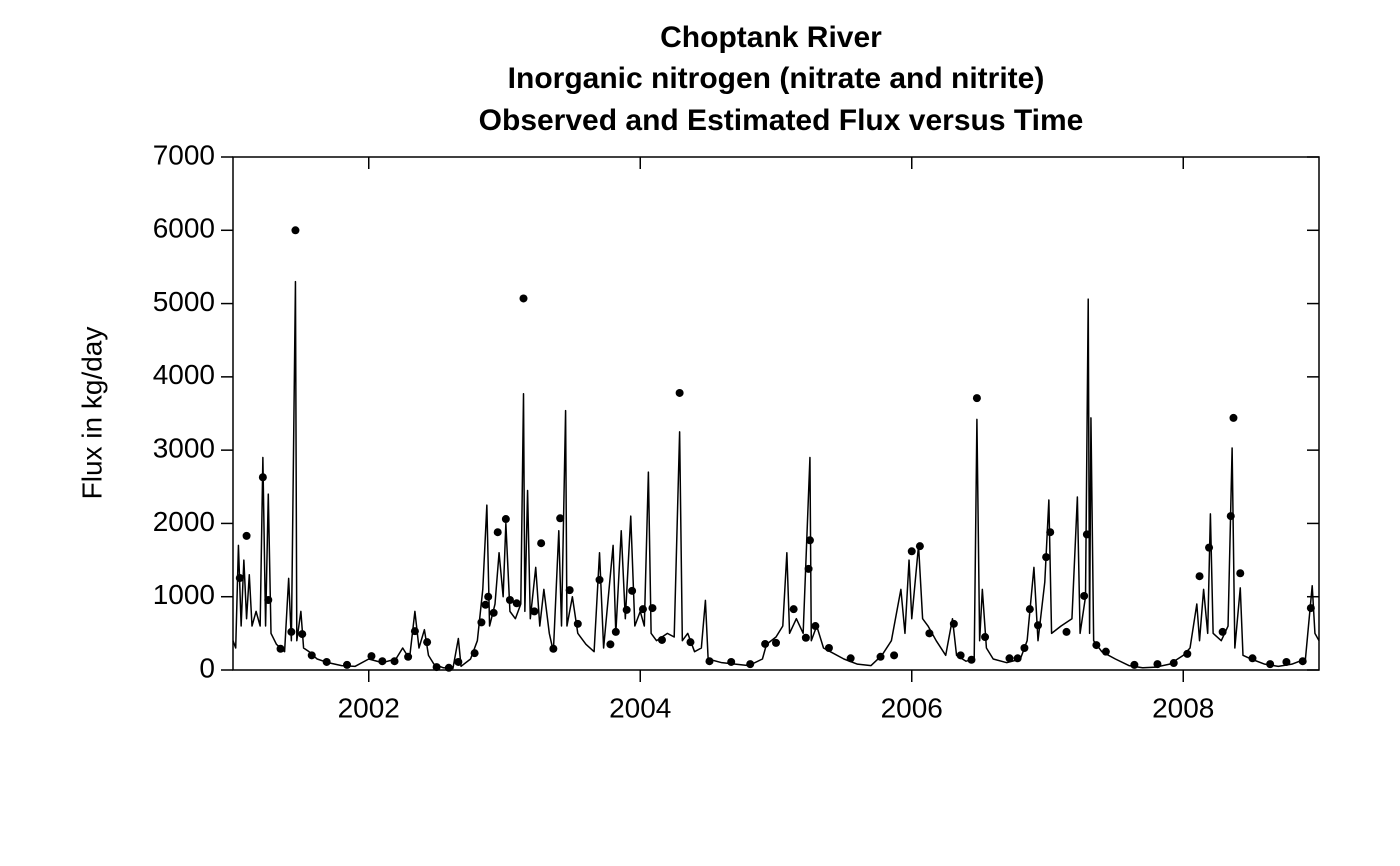 The image size is (1400, 866). Describe the element at coordinates (771, 37) in the screenshot. I see `chart-title: Choptank River` at that location.